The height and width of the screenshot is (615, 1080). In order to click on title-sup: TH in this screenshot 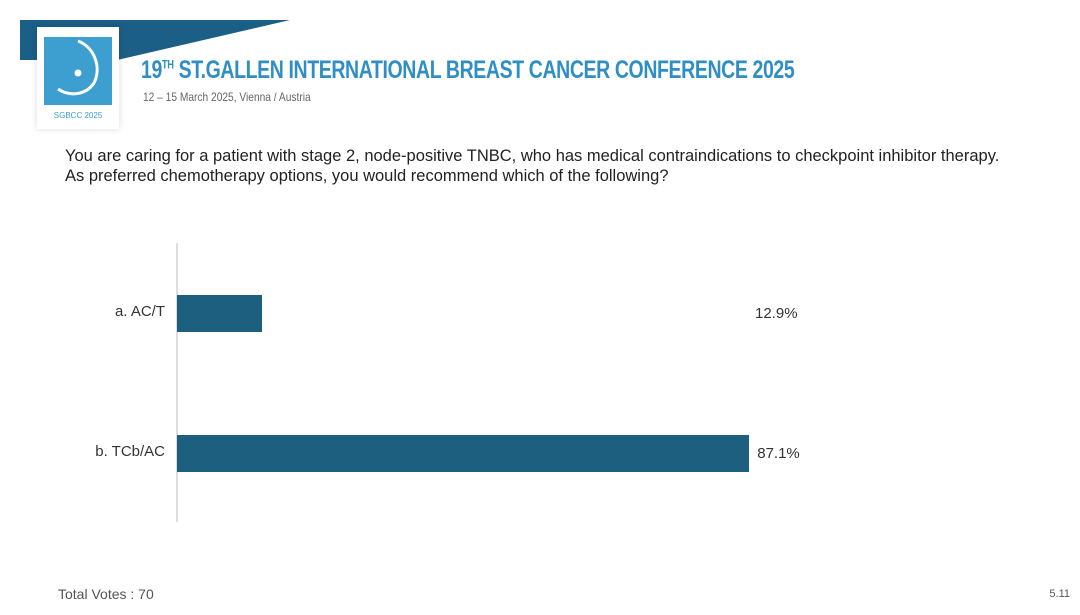, I will do `click(167, 64)`.